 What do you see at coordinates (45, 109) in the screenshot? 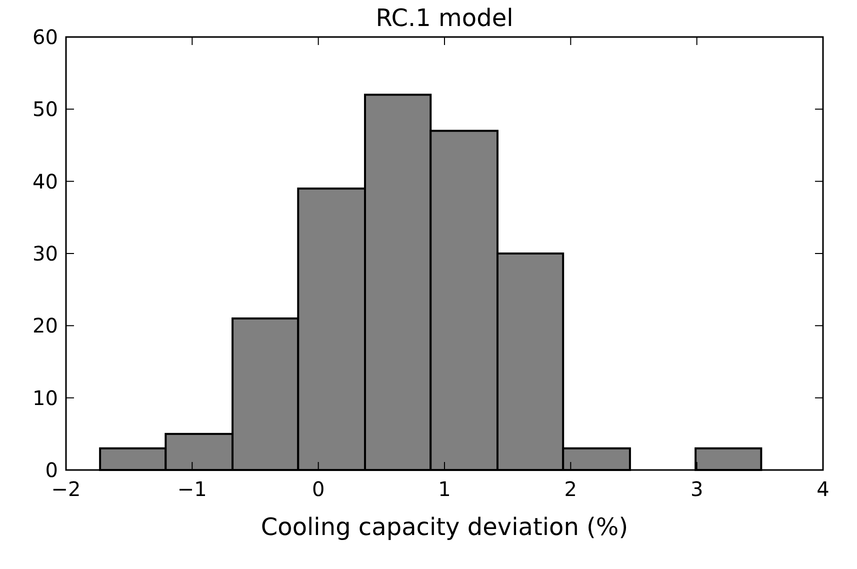
I see `y-tick-label: 50` at bounding box center [45, 109].